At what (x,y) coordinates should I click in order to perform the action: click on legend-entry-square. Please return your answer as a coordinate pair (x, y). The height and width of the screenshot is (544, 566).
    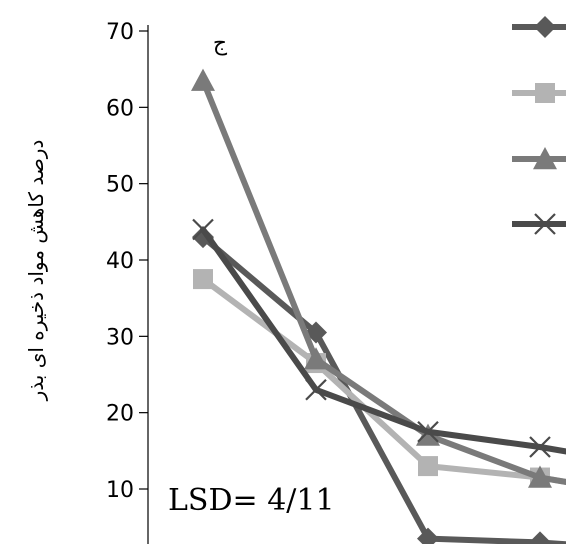
    Looking at the image, I should click on (539, 93).